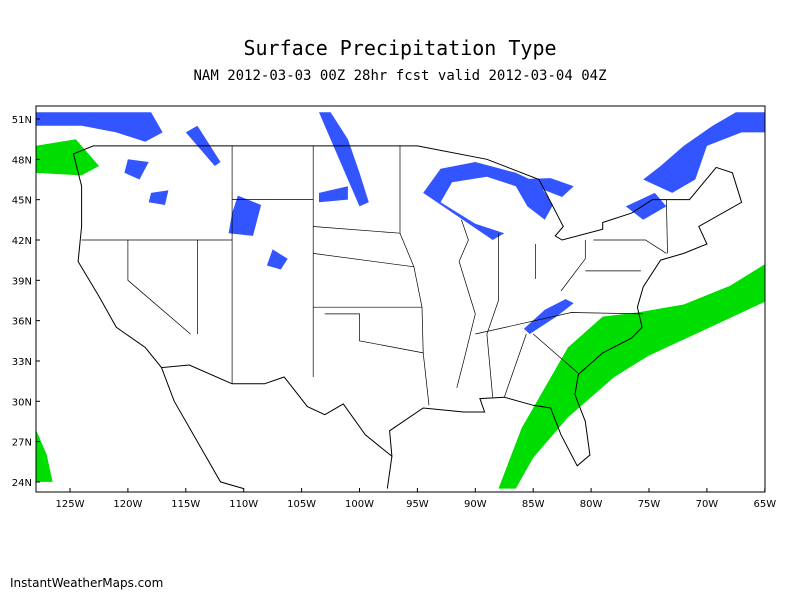 Image resolution: width=800 pixels, height=600 pixels. What do you see at coordinates (22, 281) in the screenshot?
I see `lat-label: 39N` at bounding box center [22, 281].